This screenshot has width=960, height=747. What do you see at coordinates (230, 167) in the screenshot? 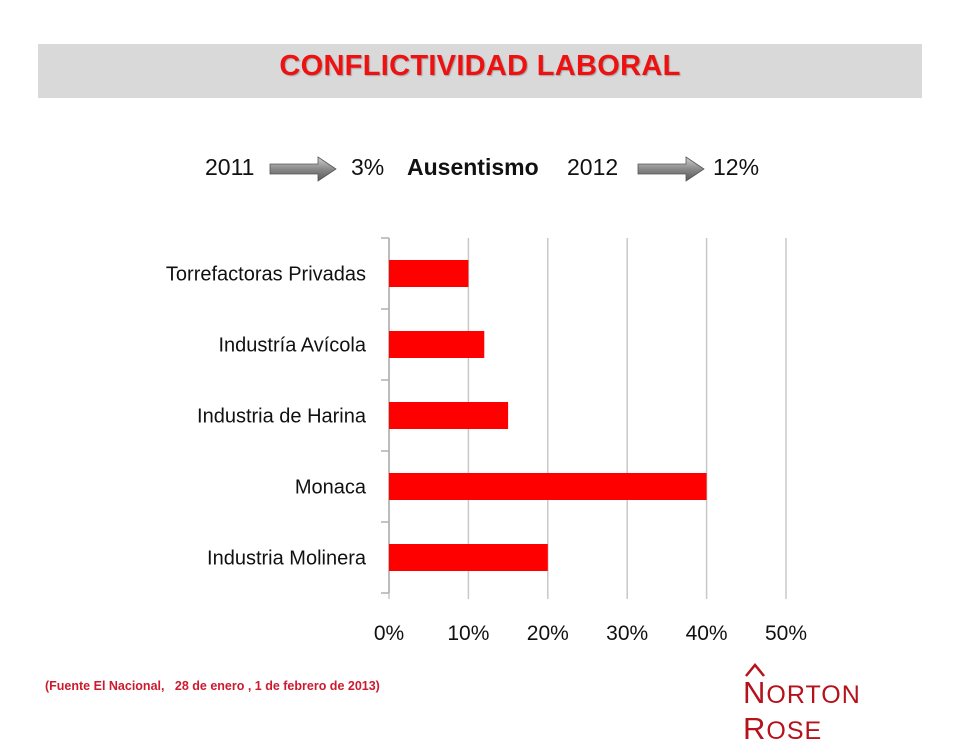
I see `year-2011: 2011` at bounding box center [230, 167].